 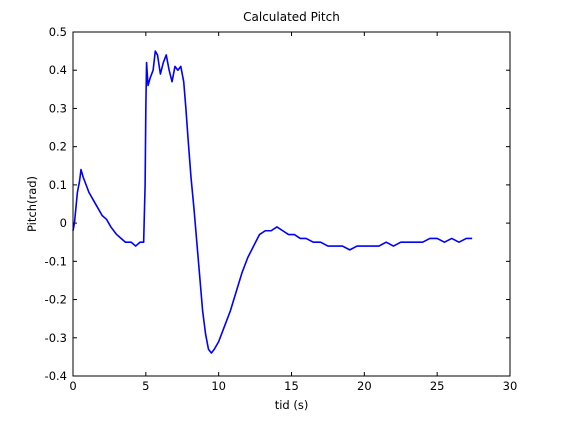 I want to click on y-tick-label: 0, so click(x=63, y=223).